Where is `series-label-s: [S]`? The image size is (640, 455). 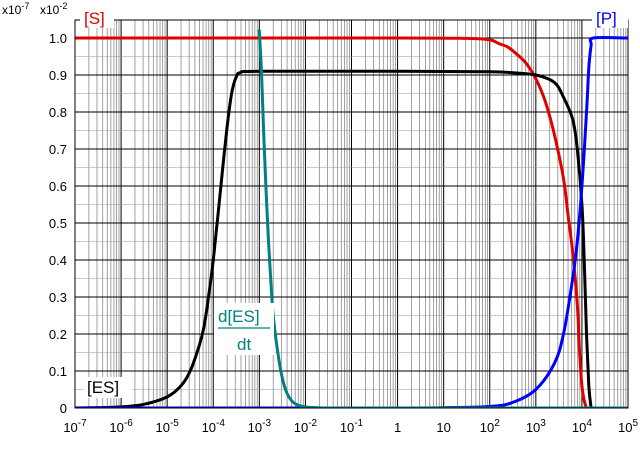
series-label-s: [S] is located at coordinates (94, 18).